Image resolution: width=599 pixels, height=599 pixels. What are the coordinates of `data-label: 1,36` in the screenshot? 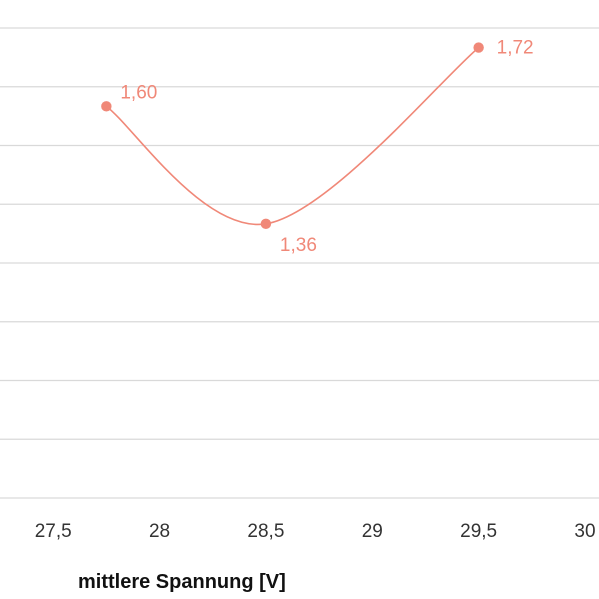 It's located at (298, 245).